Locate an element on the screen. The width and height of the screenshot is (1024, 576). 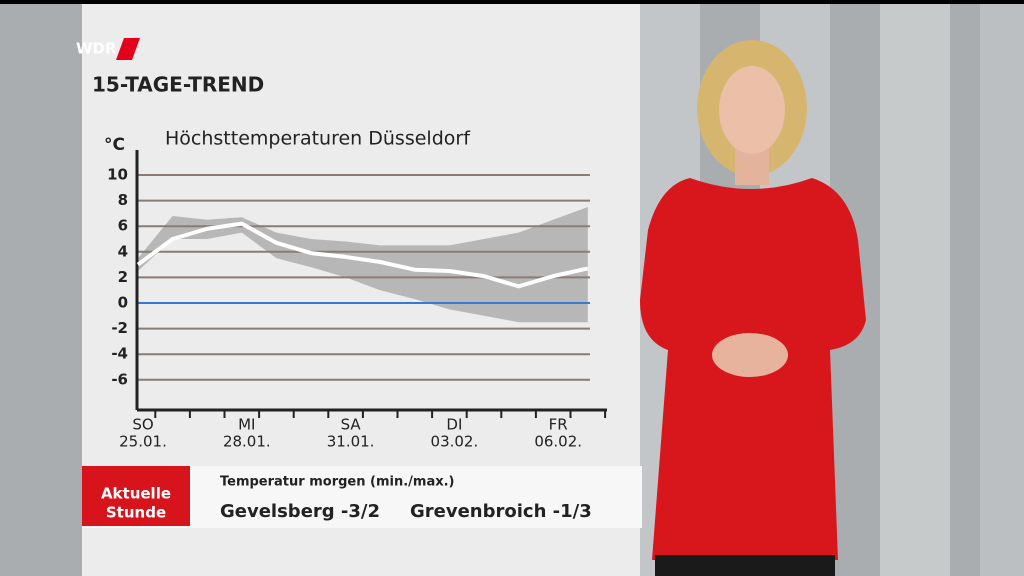
hands is located at coordinates (750, 355).